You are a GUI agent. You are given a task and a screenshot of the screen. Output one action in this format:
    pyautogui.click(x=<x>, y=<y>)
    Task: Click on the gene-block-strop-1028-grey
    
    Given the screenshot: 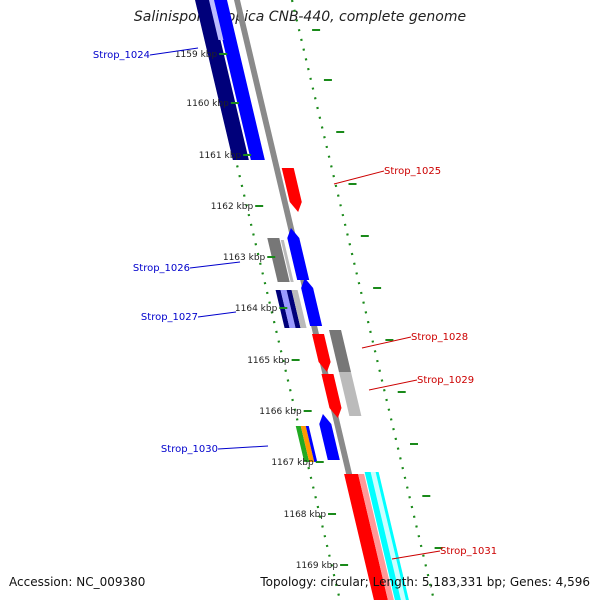 What is the action you would take?
    pyautogui.click(x=340, y=351)
    